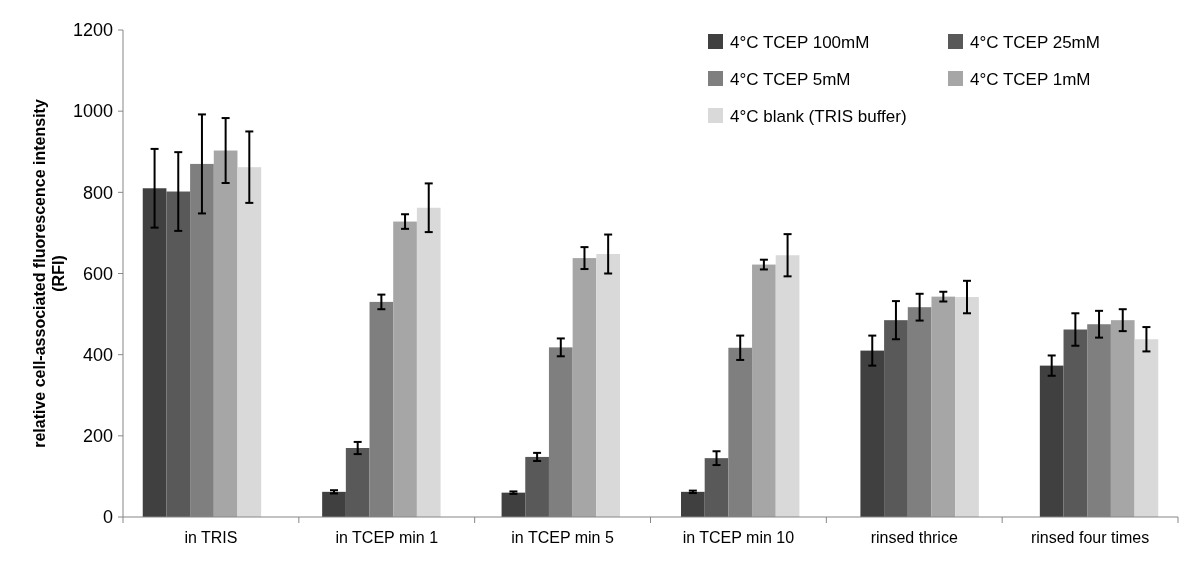 The width and height of the screenshot is (1194, 561). Describe the element at coordinates (107, 517) in the screenshot. I see `y-tick-label: 0` at that location.